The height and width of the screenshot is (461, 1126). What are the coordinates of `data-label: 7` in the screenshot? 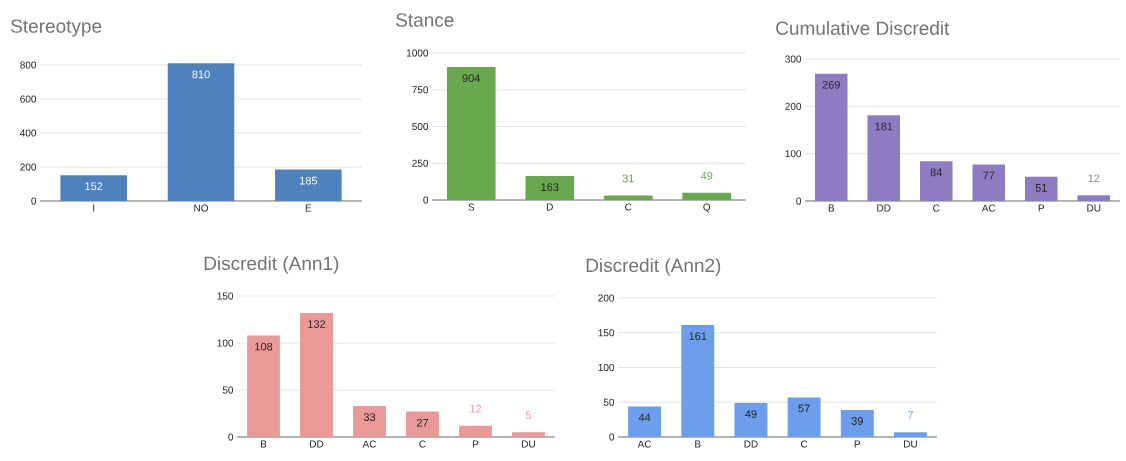 It's located at (910, 415).